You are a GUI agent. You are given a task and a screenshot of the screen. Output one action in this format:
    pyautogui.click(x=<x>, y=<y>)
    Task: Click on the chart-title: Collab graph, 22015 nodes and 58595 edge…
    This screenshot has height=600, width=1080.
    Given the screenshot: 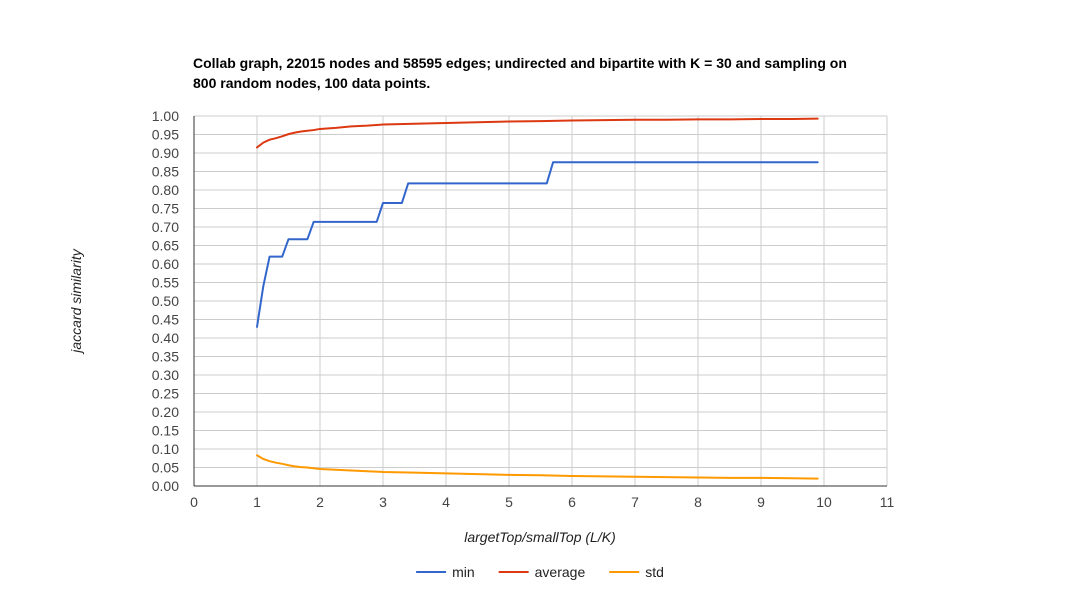 What is the action you would take?
    pyautogui.click(x=520, y=73)
    